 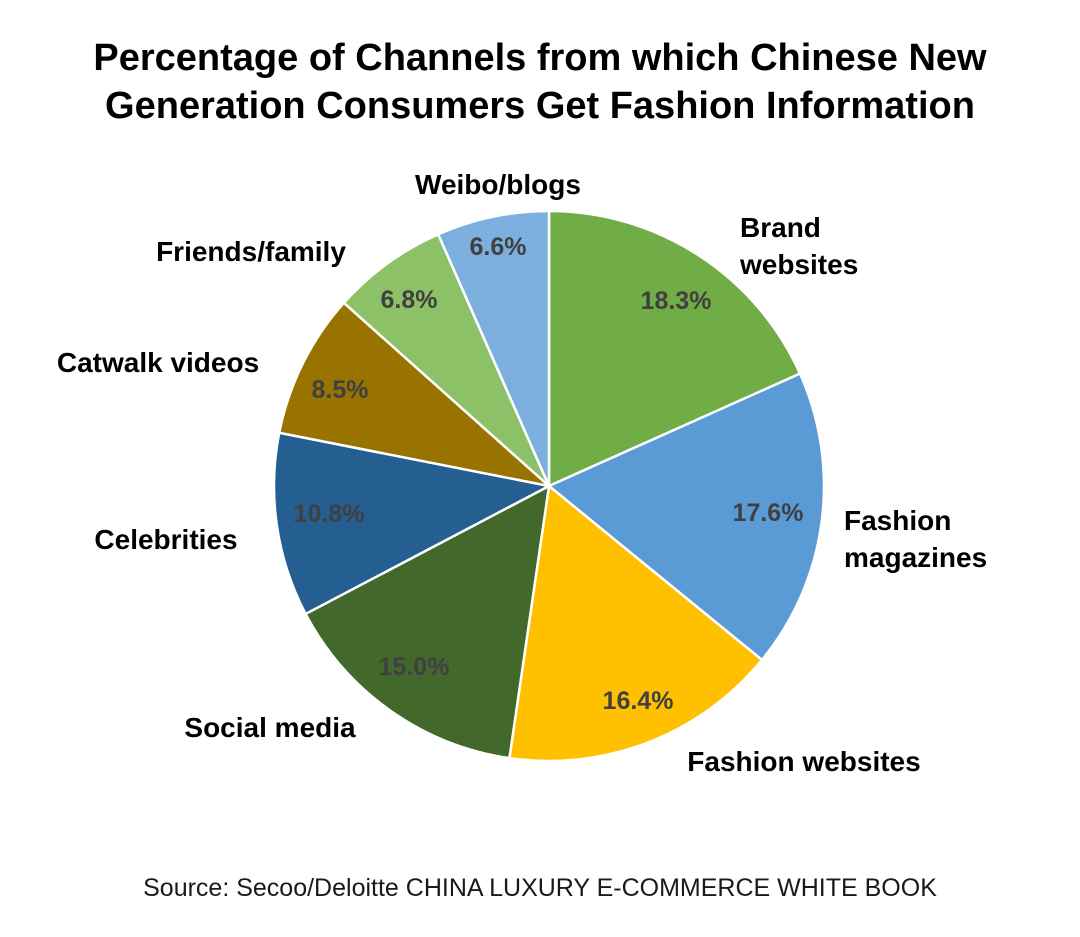 I want to click on pie-slice-friends-family, so click(x=446, y=360).